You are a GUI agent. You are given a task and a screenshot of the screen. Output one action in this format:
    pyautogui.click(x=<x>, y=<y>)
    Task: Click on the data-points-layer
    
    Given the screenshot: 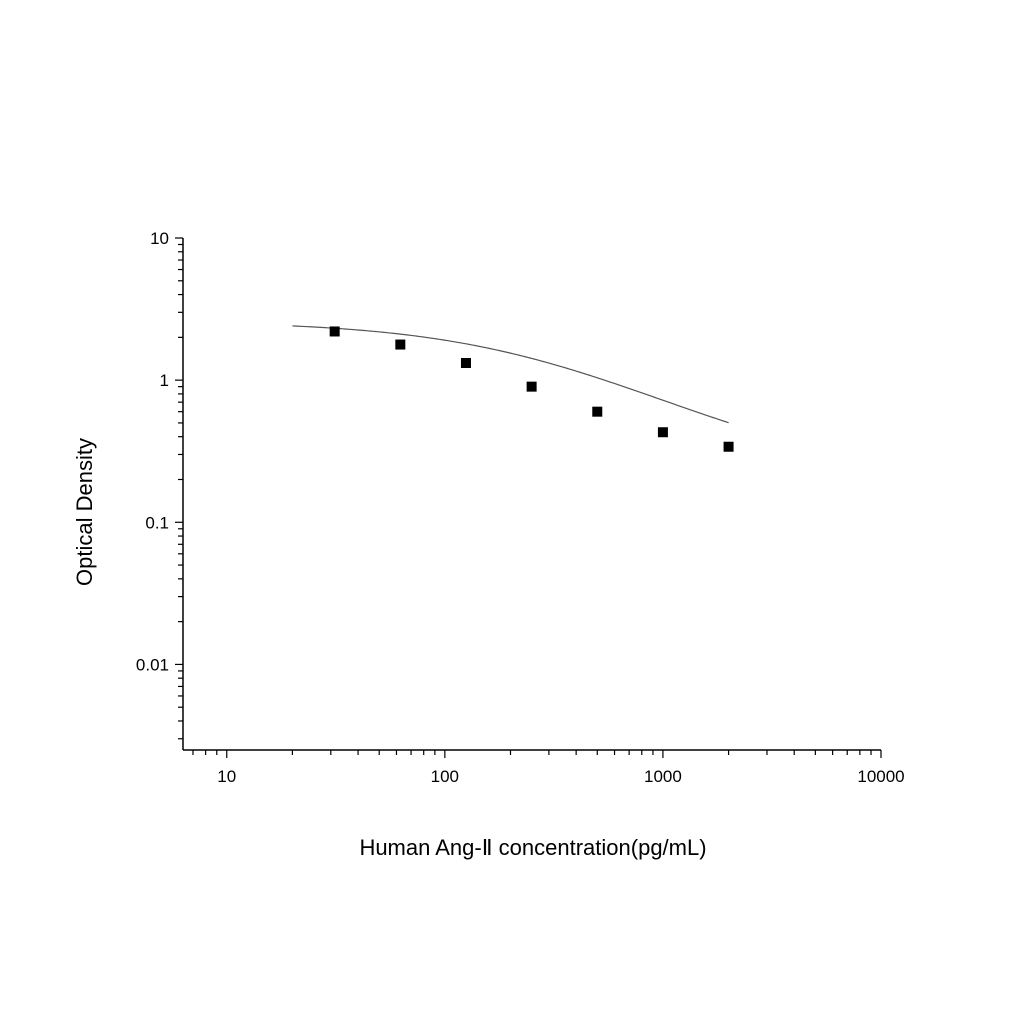 What is the action you would take?
    pyautogui.click(x=531, y=389)
    